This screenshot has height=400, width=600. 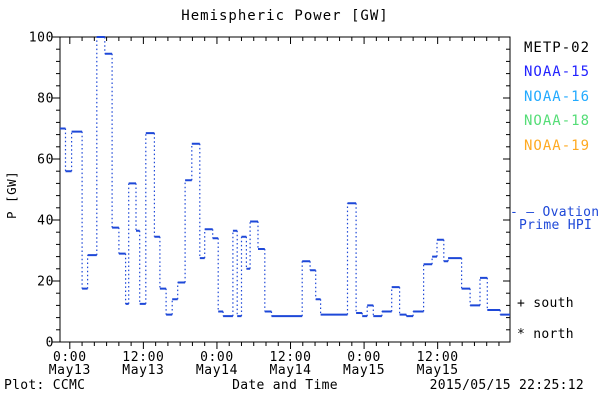 I want to click on y-tick-label: 80, so click(x=45, y=99).